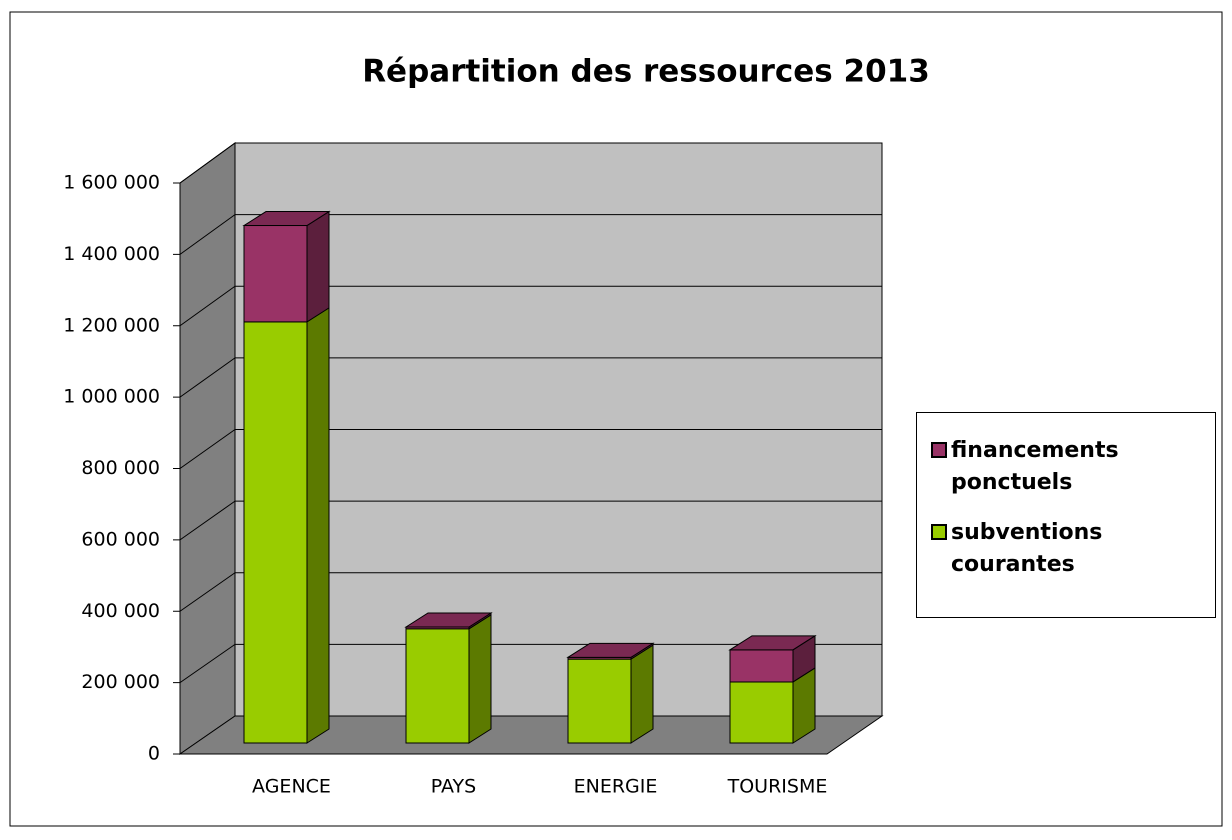  Describe the element at coordinates (120, 468) in the screenshot. I see `y-tick-label: 800 000` at that location.